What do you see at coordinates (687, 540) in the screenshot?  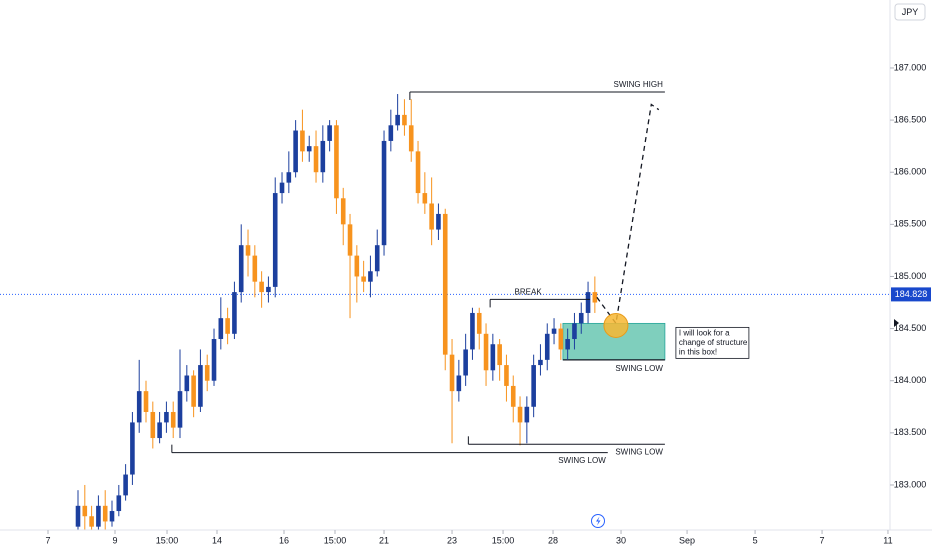 I see `x-tick-label: Sep` at bounding box center [687, 540].